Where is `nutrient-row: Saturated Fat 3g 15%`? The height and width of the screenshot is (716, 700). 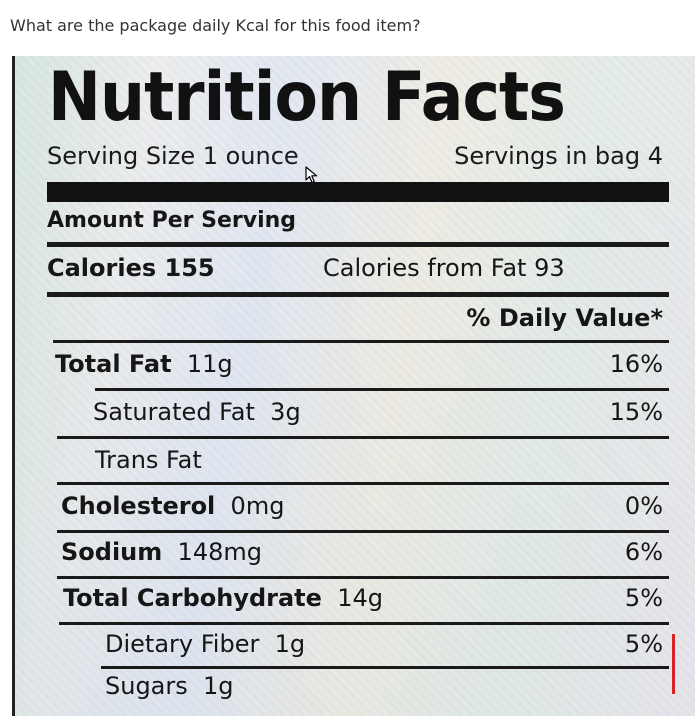 nutrient-row: Saturated Fat 3g 15% is located at coordinates (358, 412).